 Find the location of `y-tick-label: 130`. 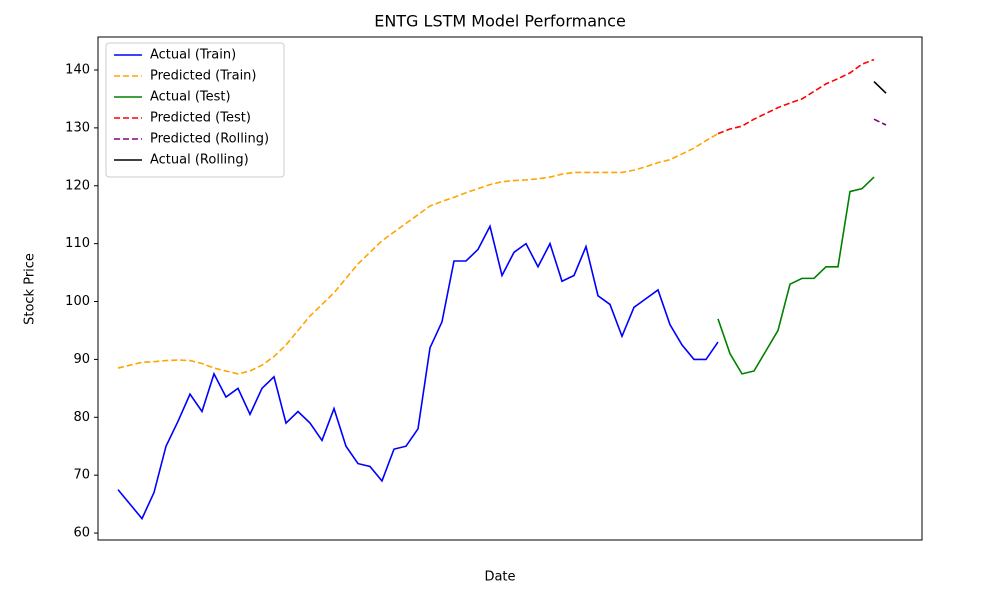

y-tick-label: 130 is located at coordinates (77, 127).